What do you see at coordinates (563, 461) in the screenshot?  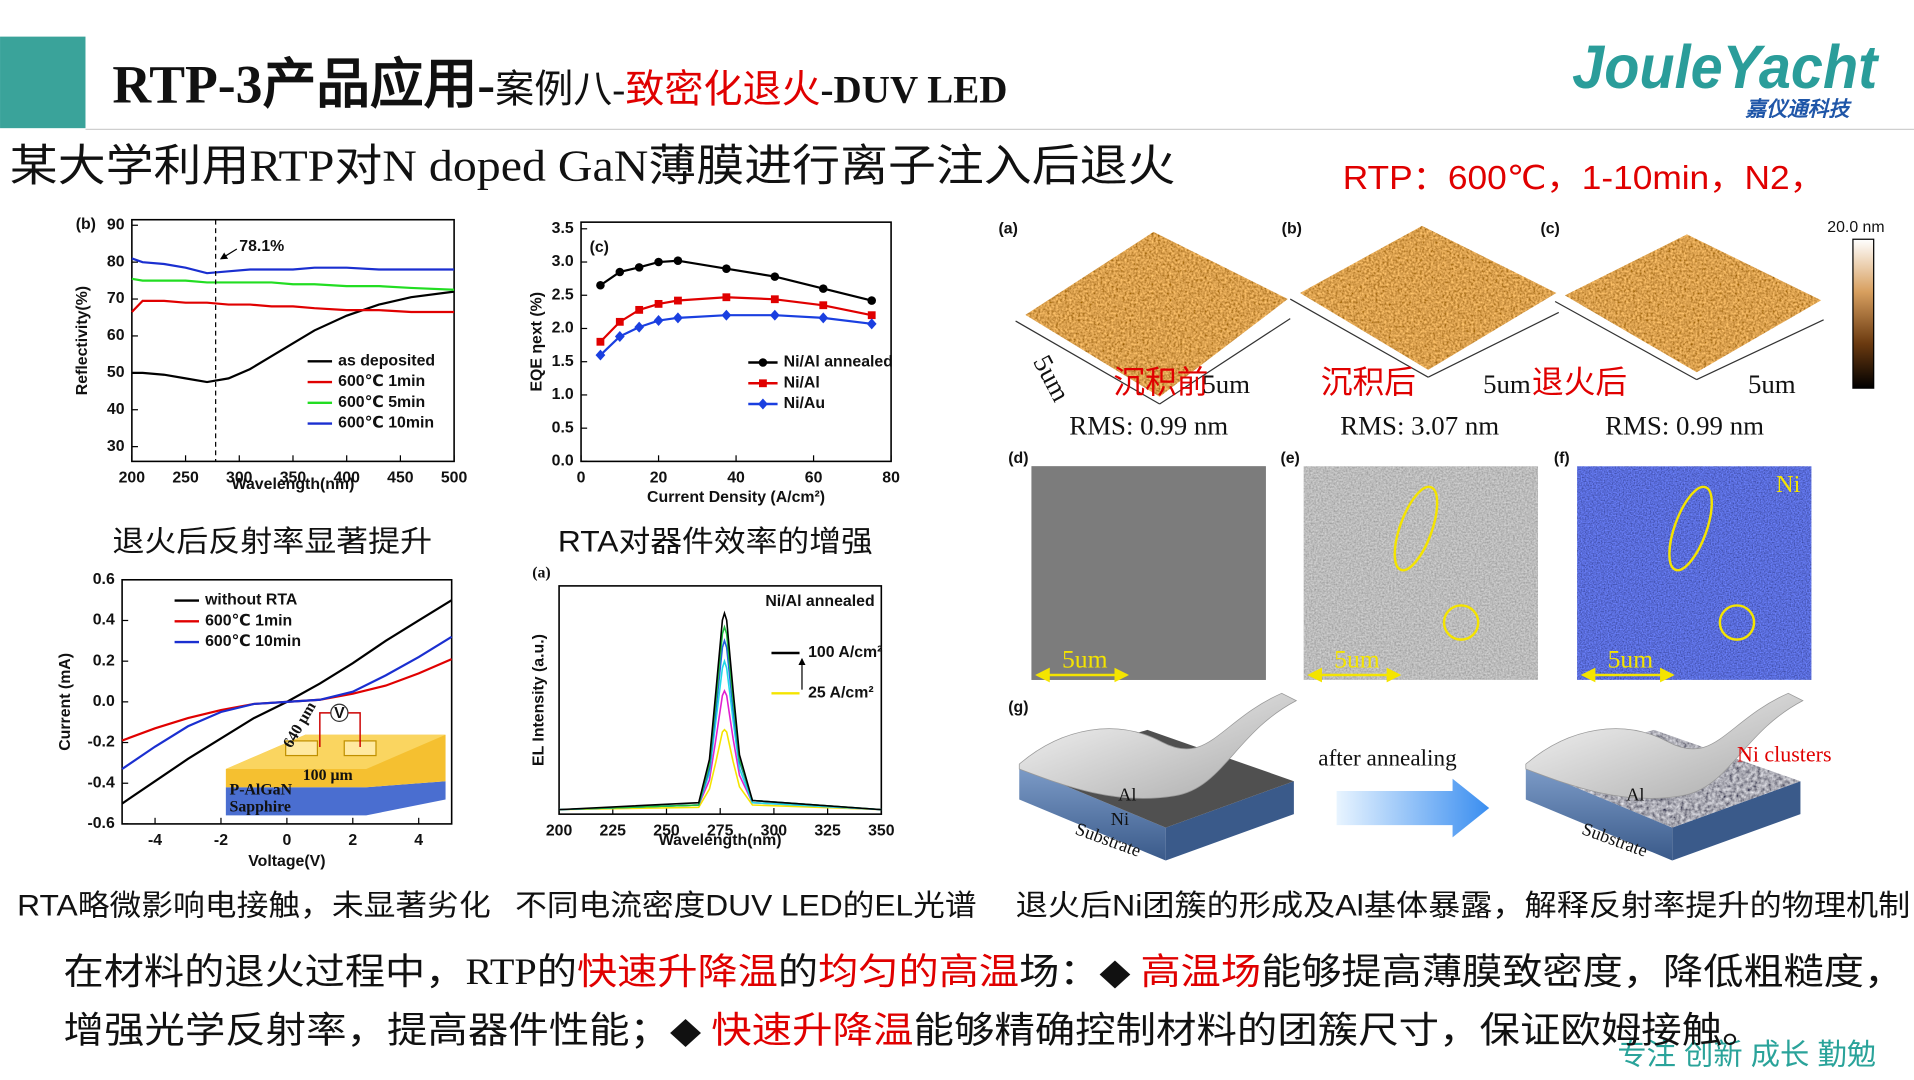 I see `y-tick-label: 0.0` at bounding box center [563, 461].